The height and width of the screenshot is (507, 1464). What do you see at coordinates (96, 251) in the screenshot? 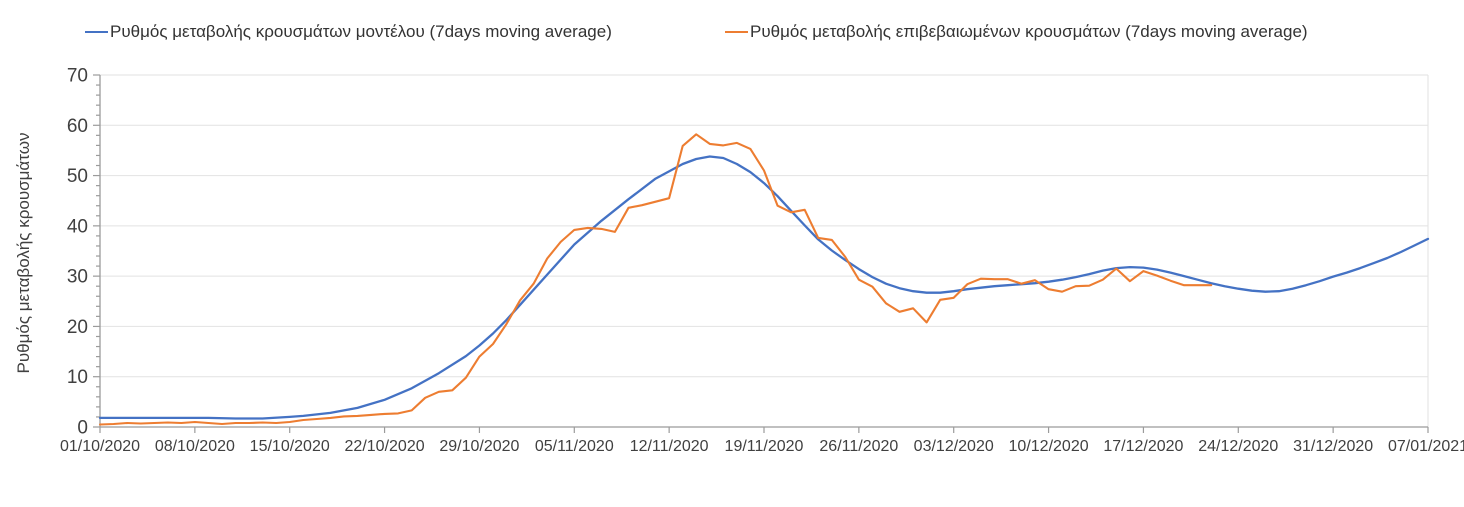
I see `y-axis-ticks` at bounding box center [96, 251].